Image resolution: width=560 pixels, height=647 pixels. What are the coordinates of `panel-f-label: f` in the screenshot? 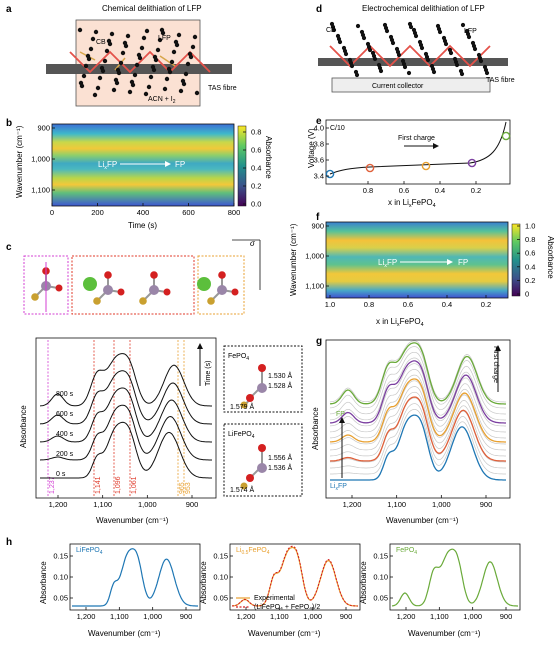 It's located at (318, 217).